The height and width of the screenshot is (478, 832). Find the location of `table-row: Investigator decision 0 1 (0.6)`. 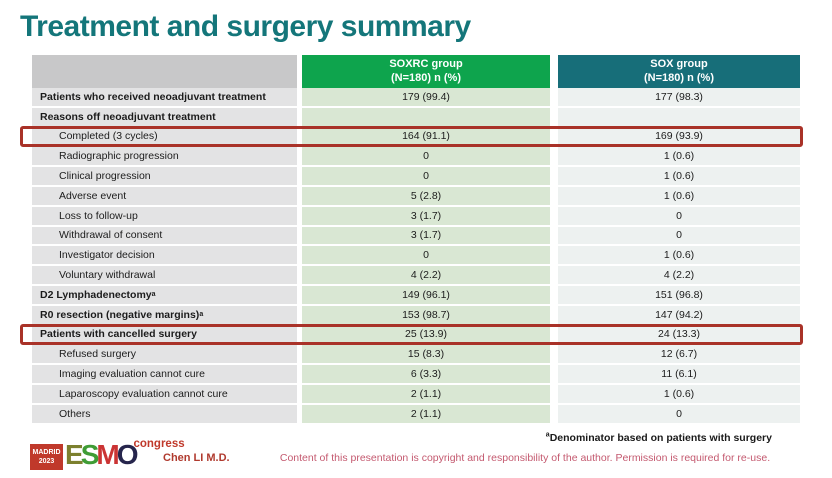

table-row: Investigator decision 0 1 (0.6) is located at coordinates (416, 256).